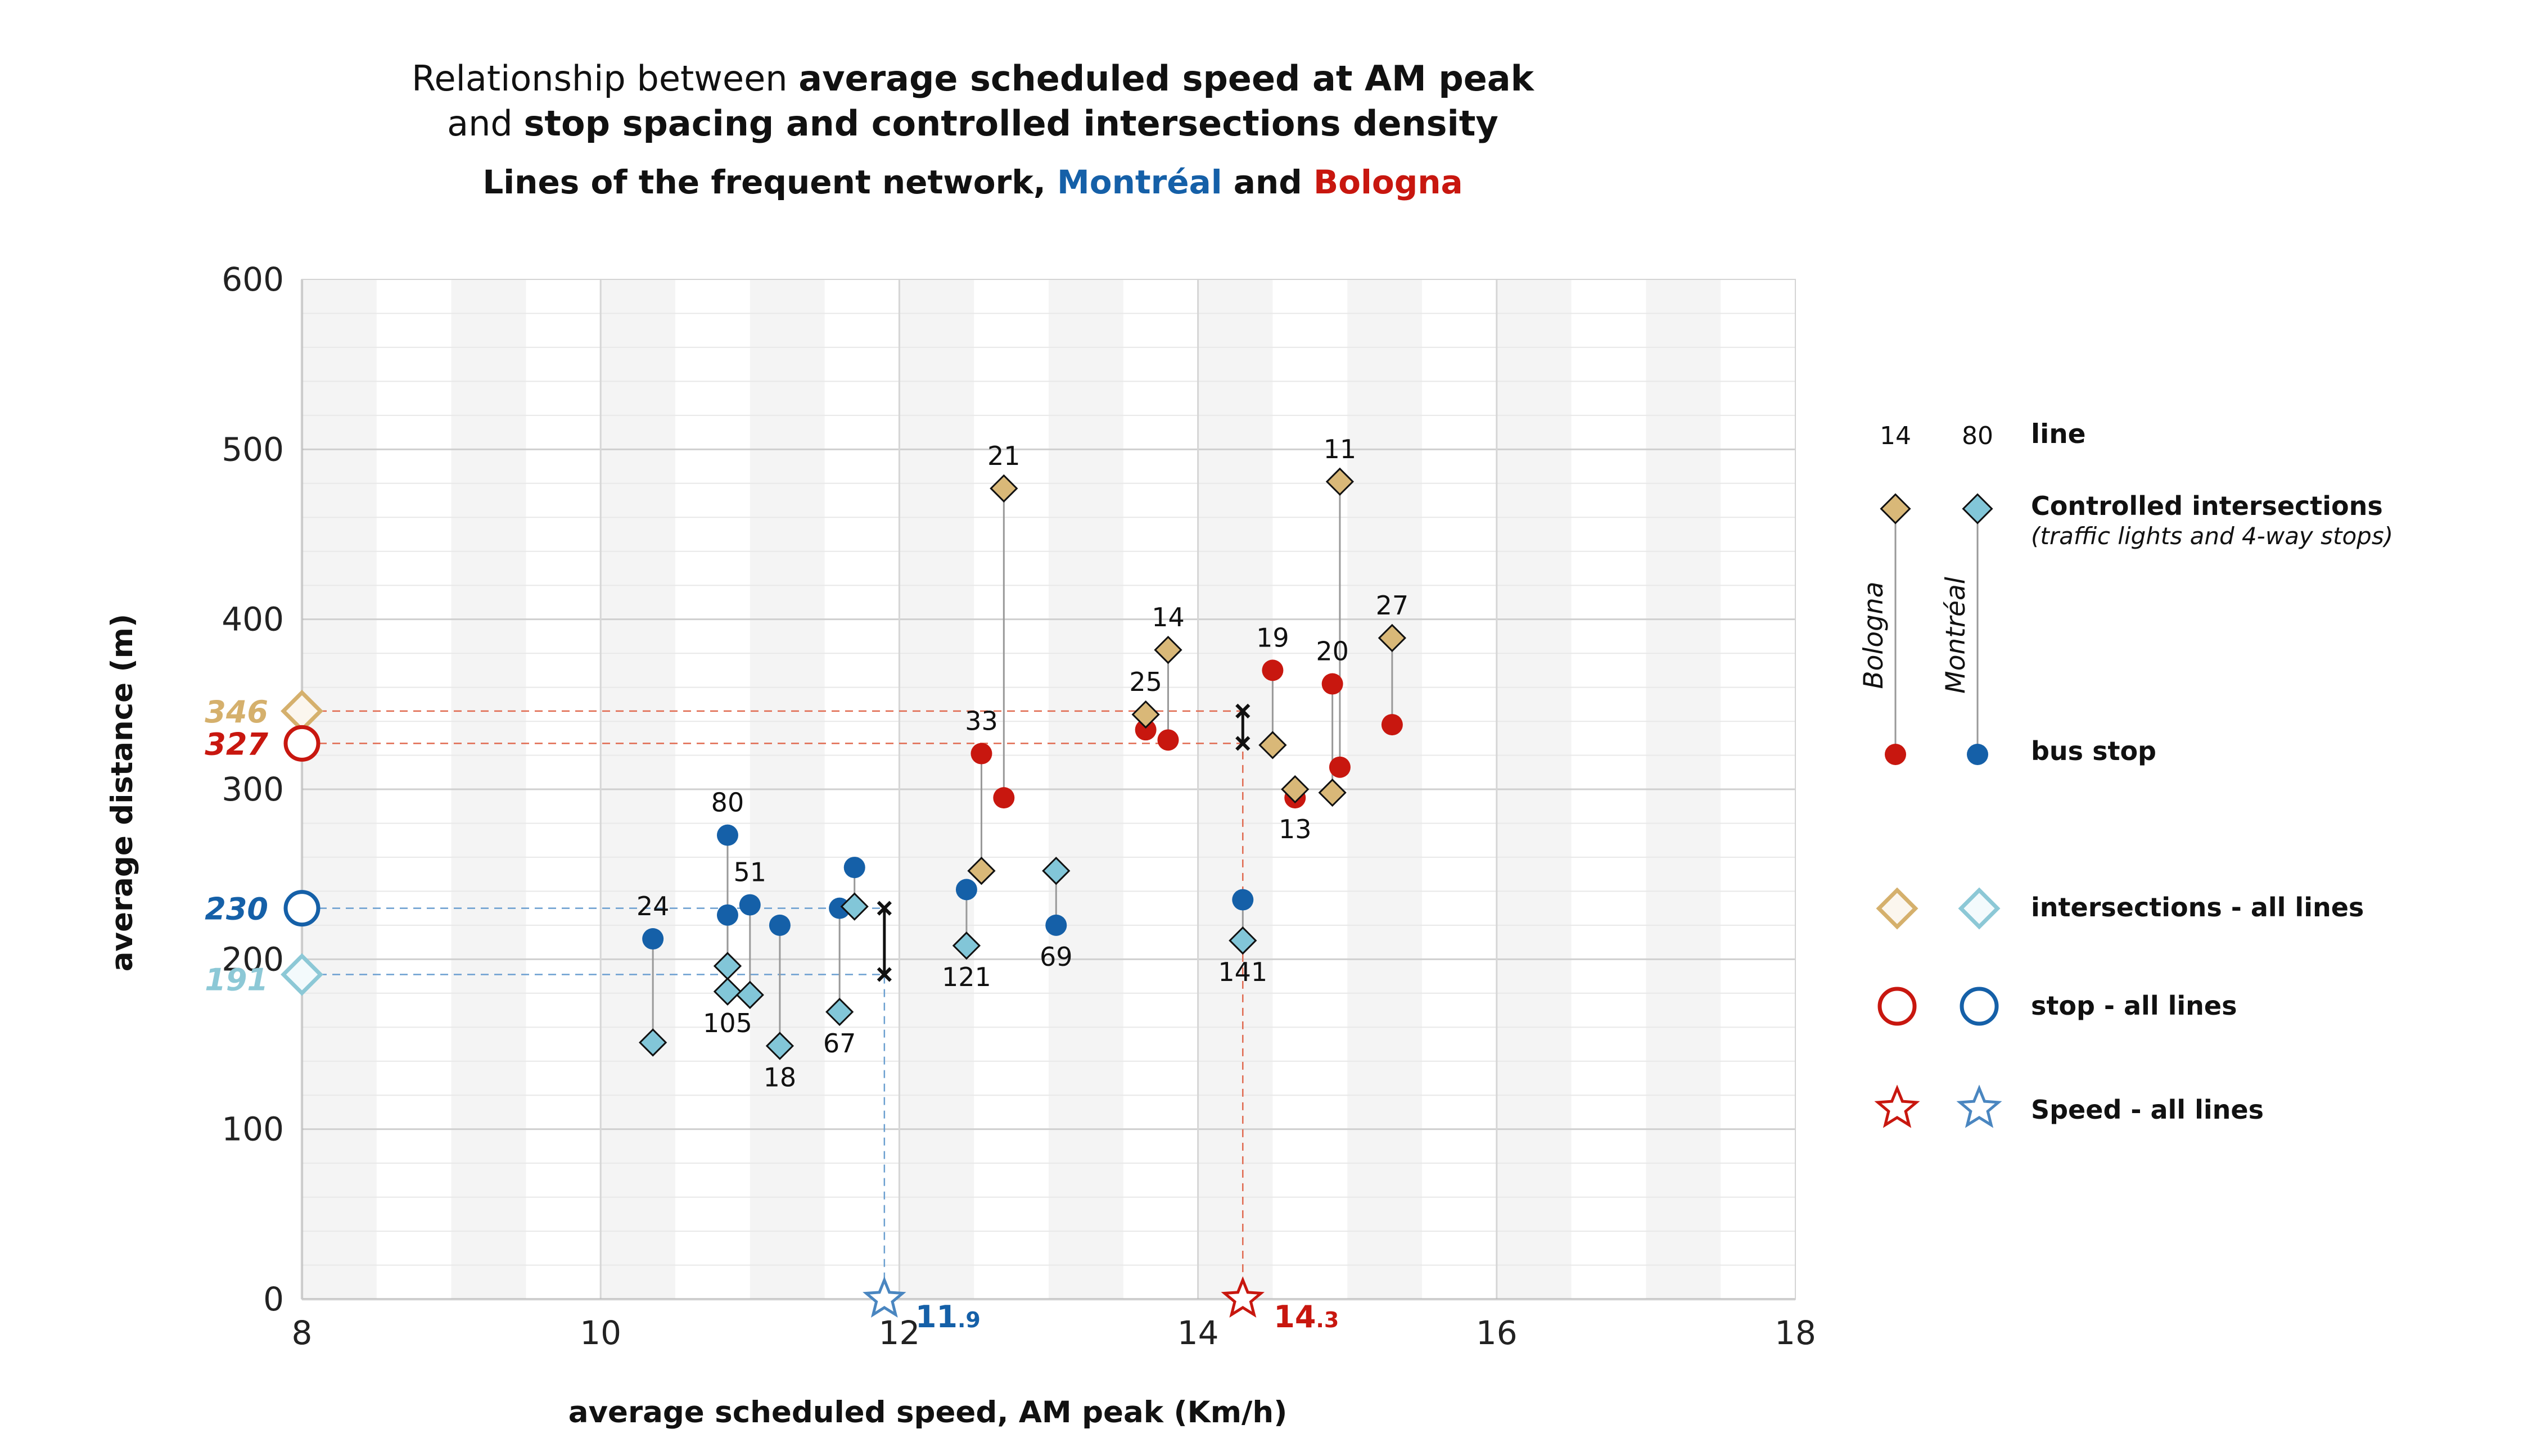 Image resolution: width=2537 pixels, height=1456 pixels. Describe the element at coordinates (253, 1129) in the screenshot. I see `y-tick-label: 100` at that location.